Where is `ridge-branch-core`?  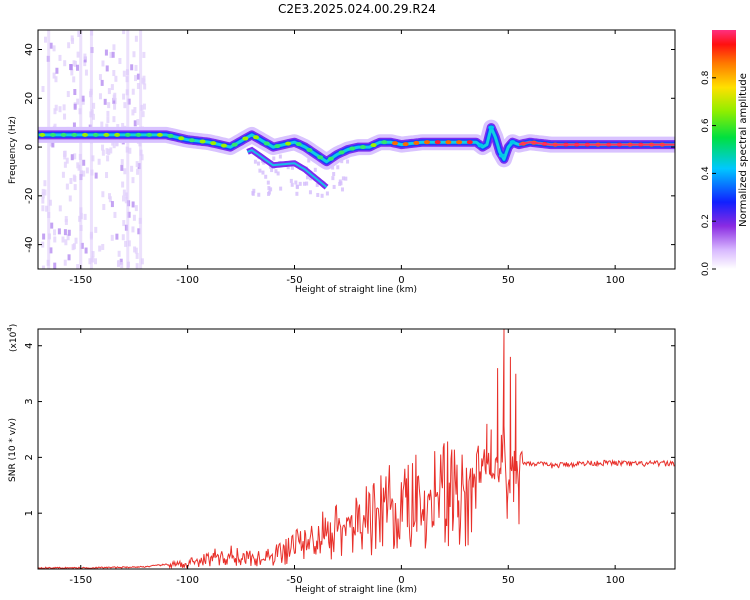 ridge-branch-core is located at coordinates (287, 168).